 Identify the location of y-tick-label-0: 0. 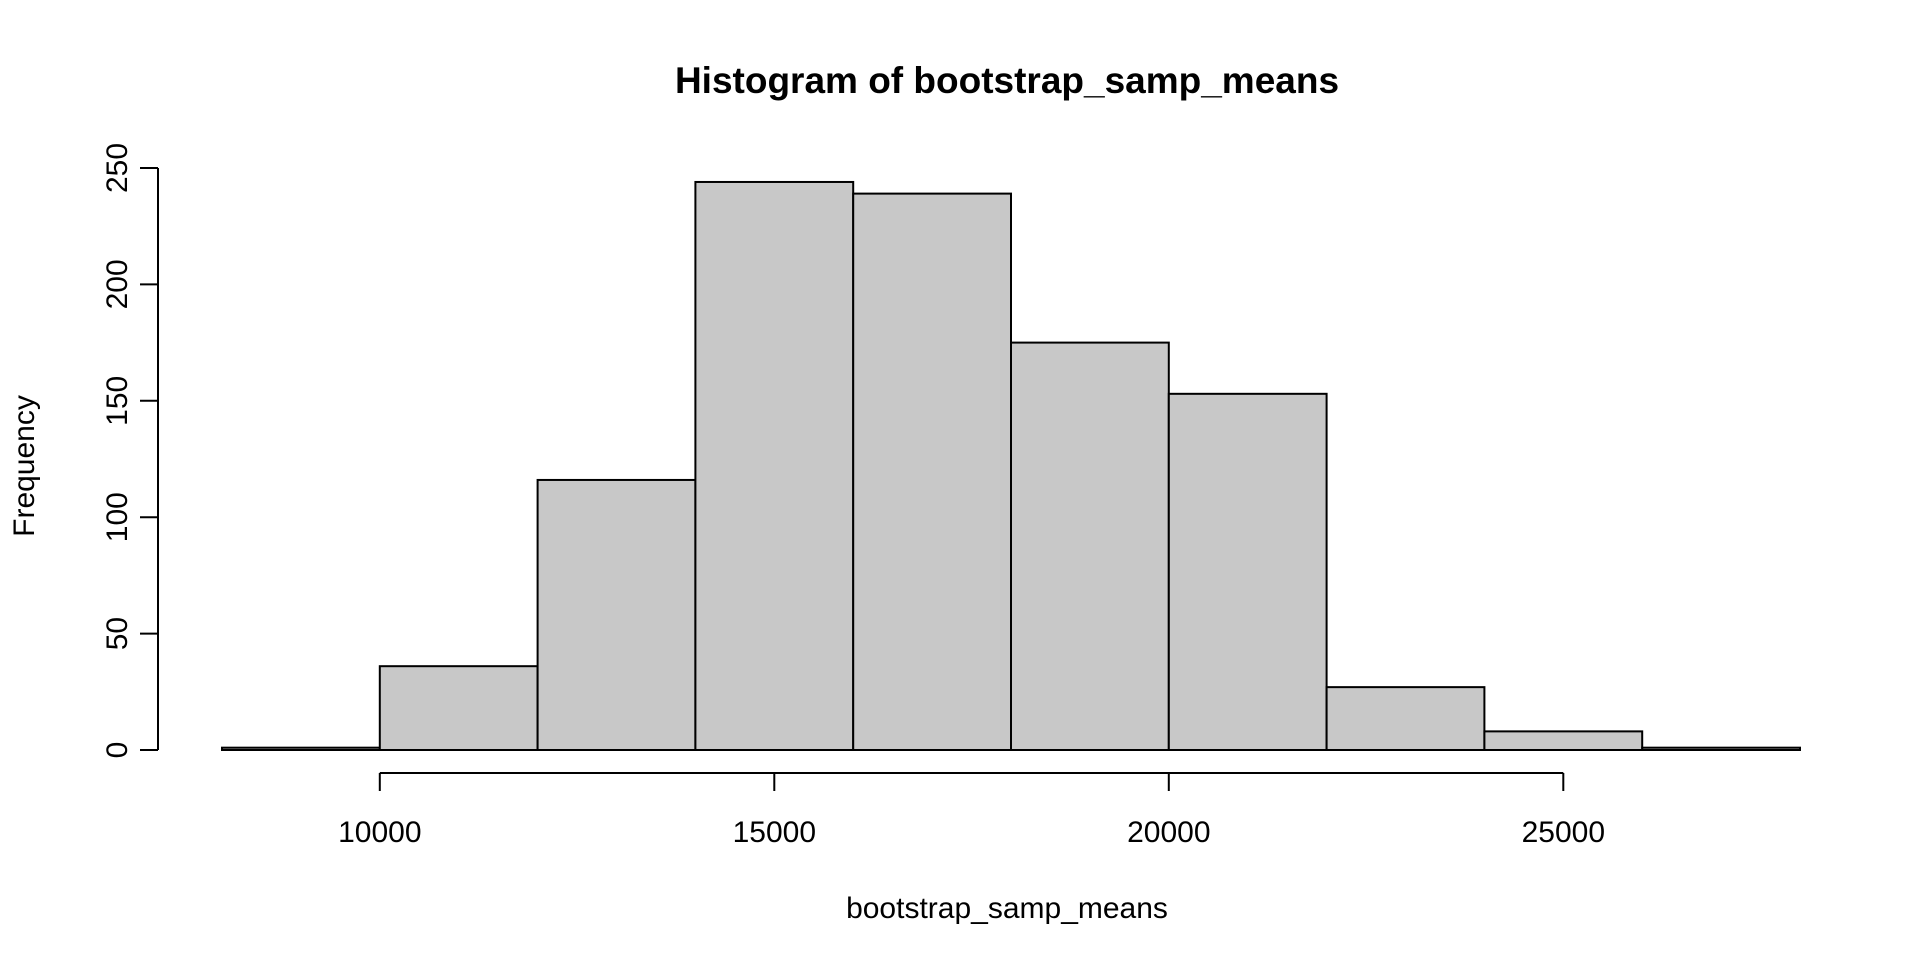
(117, 750).